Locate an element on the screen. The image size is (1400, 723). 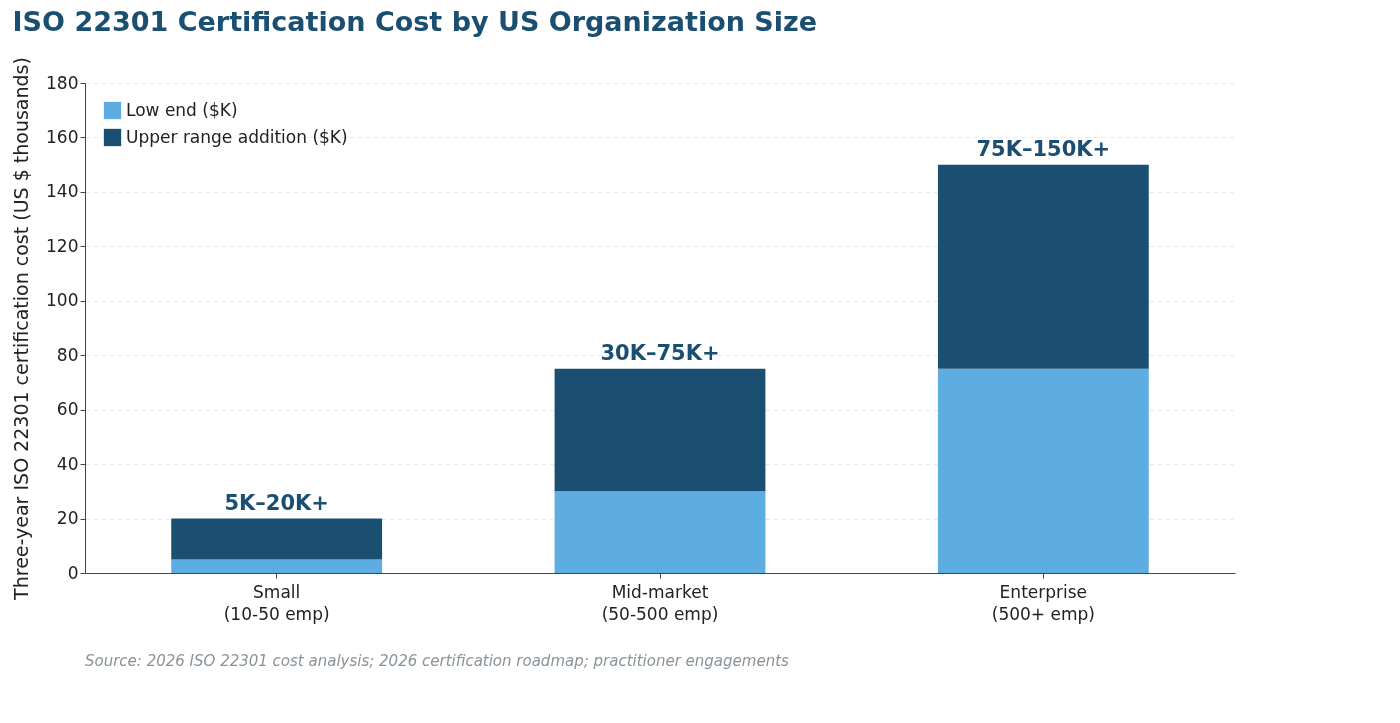
legend-label: Low end ($K) is located at coordinates (182, 109).